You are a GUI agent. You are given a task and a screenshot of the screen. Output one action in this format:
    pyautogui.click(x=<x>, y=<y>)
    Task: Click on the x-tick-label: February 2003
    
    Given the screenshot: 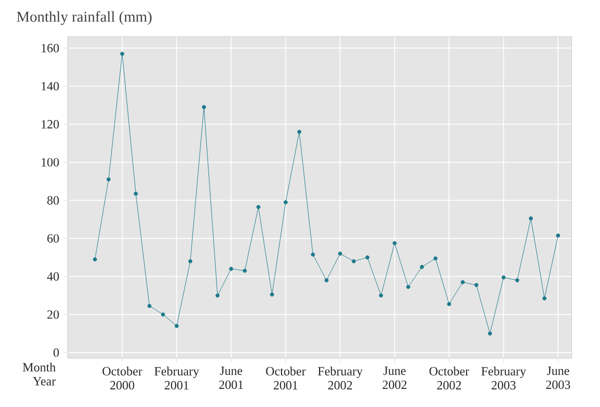 What is the action you would take?
    pyautogui.click(x=503, y=378)
    